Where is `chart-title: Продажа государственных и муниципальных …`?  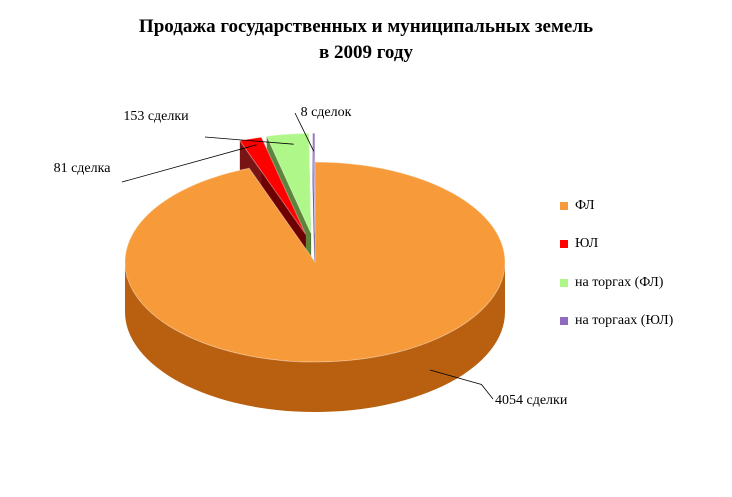 chart-title: Продажа государственных и муниципальных … is located at coordinates (366, 40).